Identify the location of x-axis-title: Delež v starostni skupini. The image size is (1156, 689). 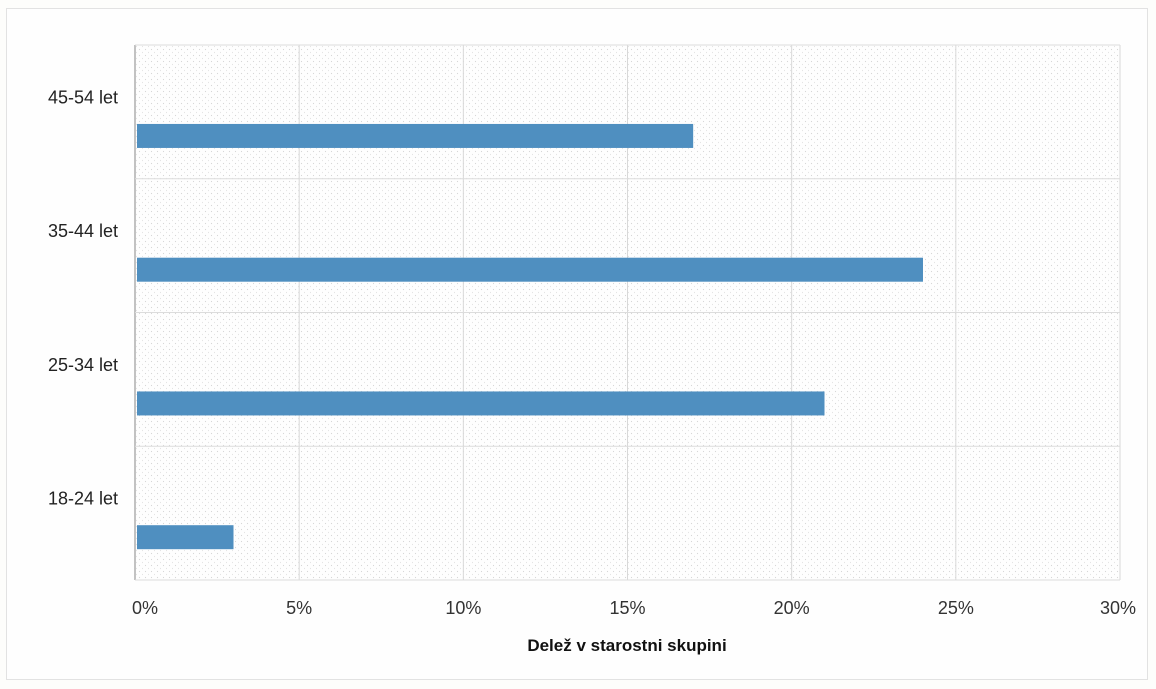
(626, 645).